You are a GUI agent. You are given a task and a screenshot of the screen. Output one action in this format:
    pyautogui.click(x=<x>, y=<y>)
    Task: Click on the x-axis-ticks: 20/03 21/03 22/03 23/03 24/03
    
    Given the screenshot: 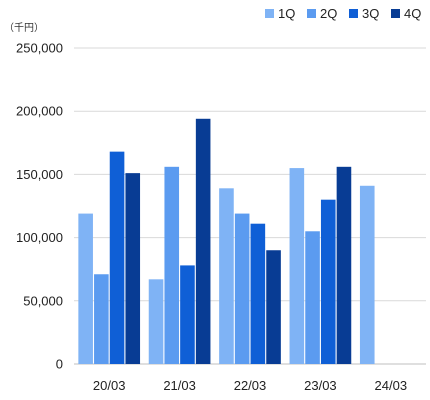 What is the action you would take?
    pyautogui.click(x=250, y=385)
    